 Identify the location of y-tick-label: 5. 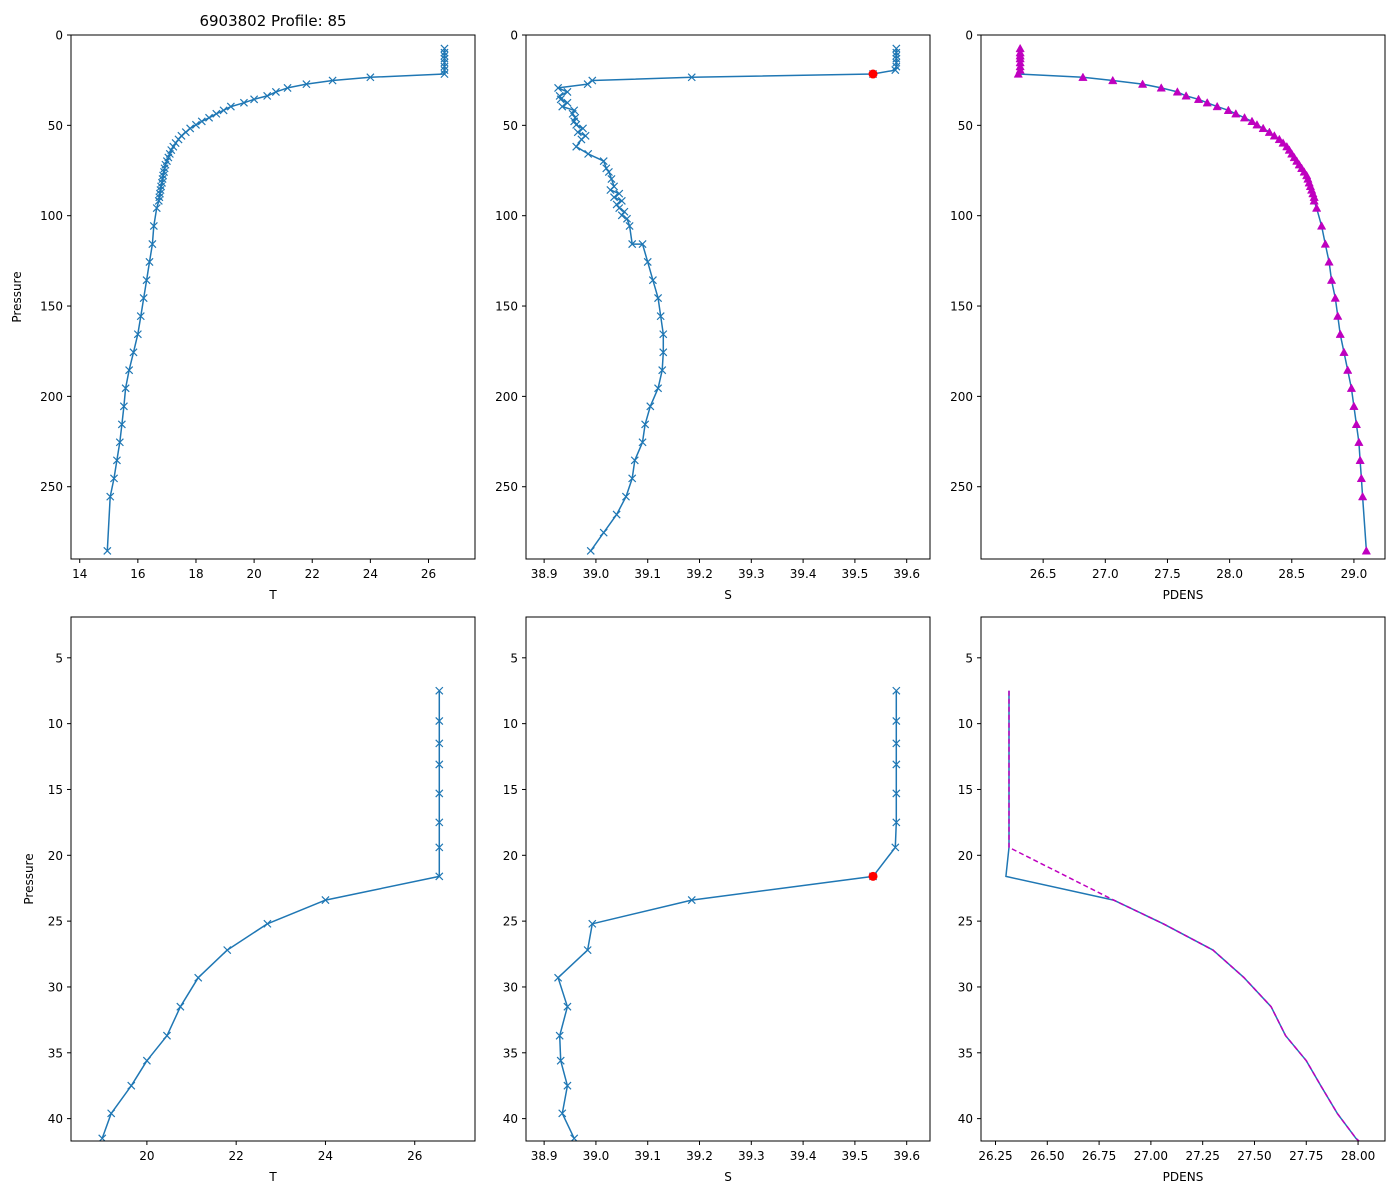
(59, 658).